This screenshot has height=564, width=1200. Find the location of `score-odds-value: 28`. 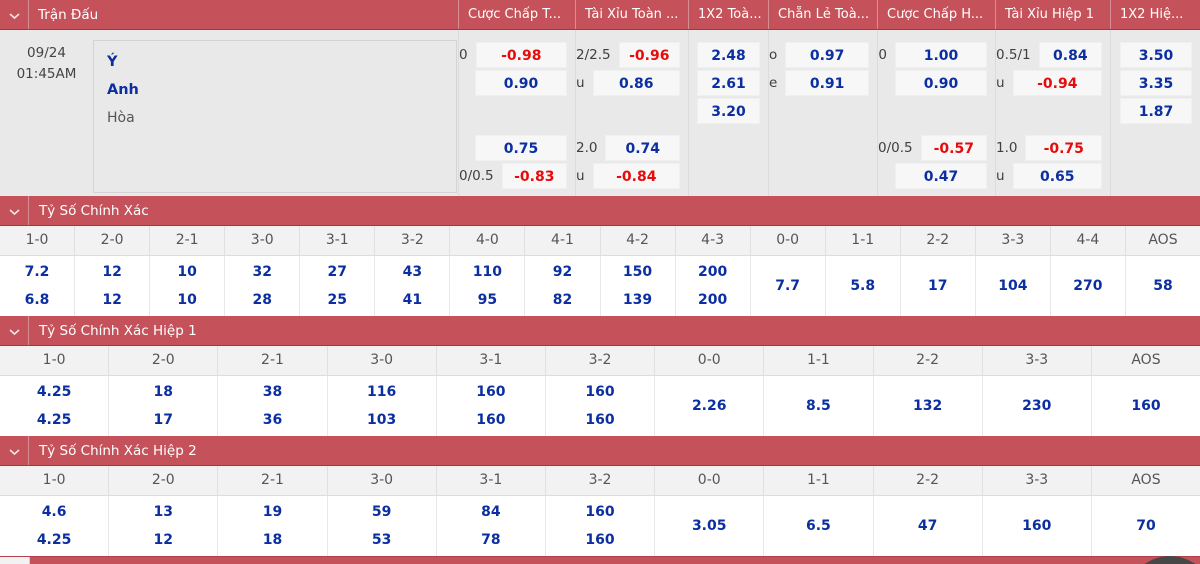

score-odds-value: 28 is located at coordinates (262, 300).